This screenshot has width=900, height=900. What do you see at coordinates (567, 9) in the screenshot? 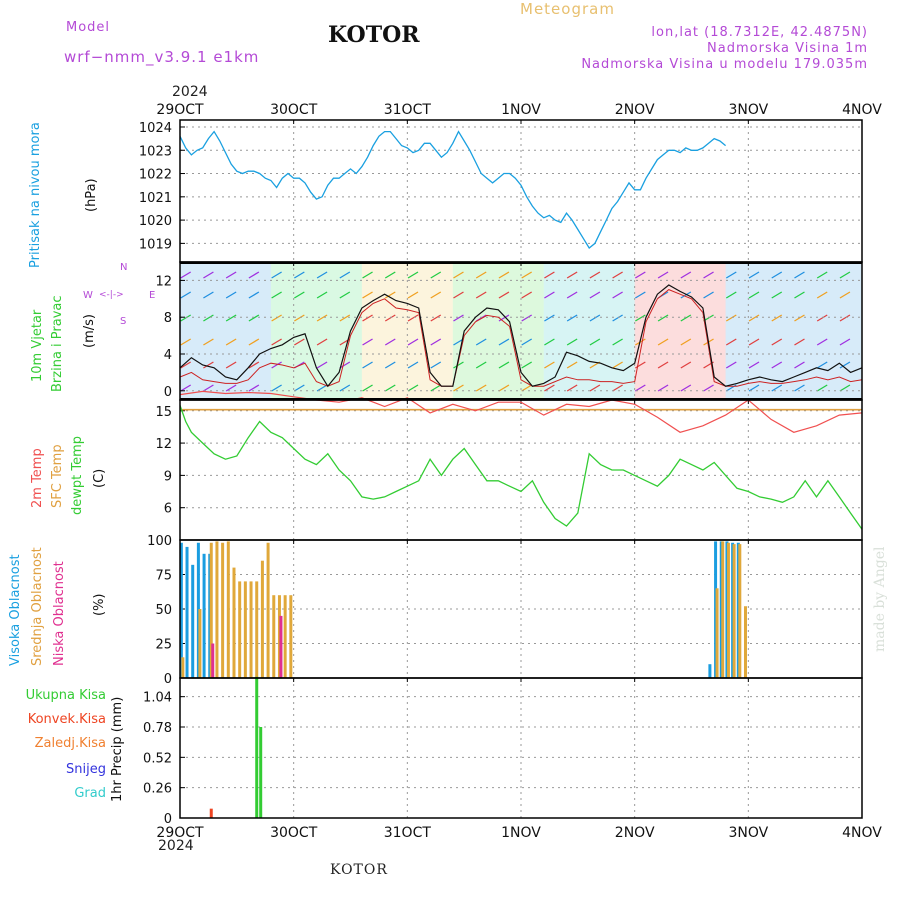
I see `meteogram-label: Meteogram` at bounding box center [567, 9].